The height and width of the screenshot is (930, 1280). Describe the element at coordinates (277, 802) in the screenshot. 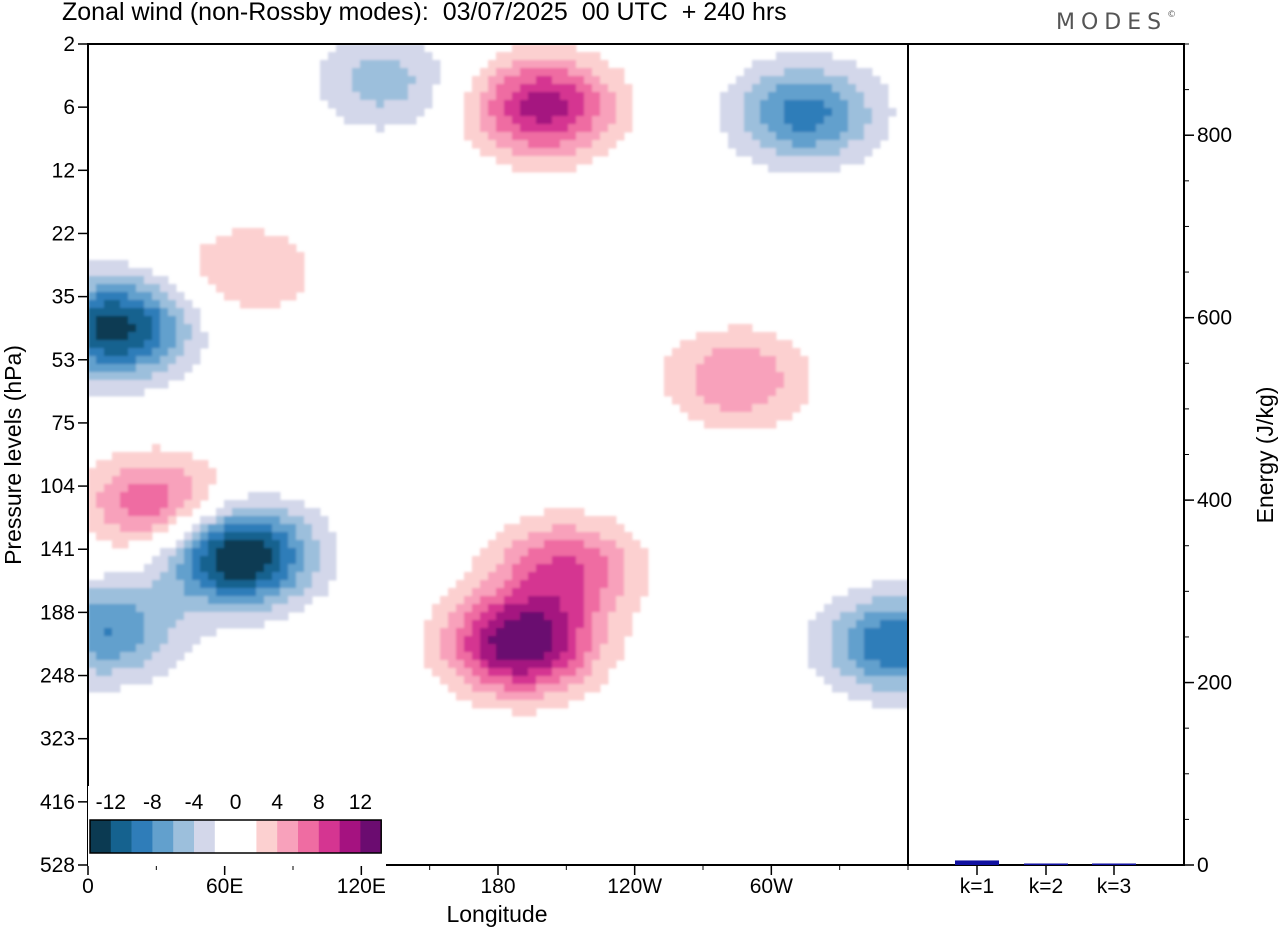

I see `colorbar-label: 4` at that location.